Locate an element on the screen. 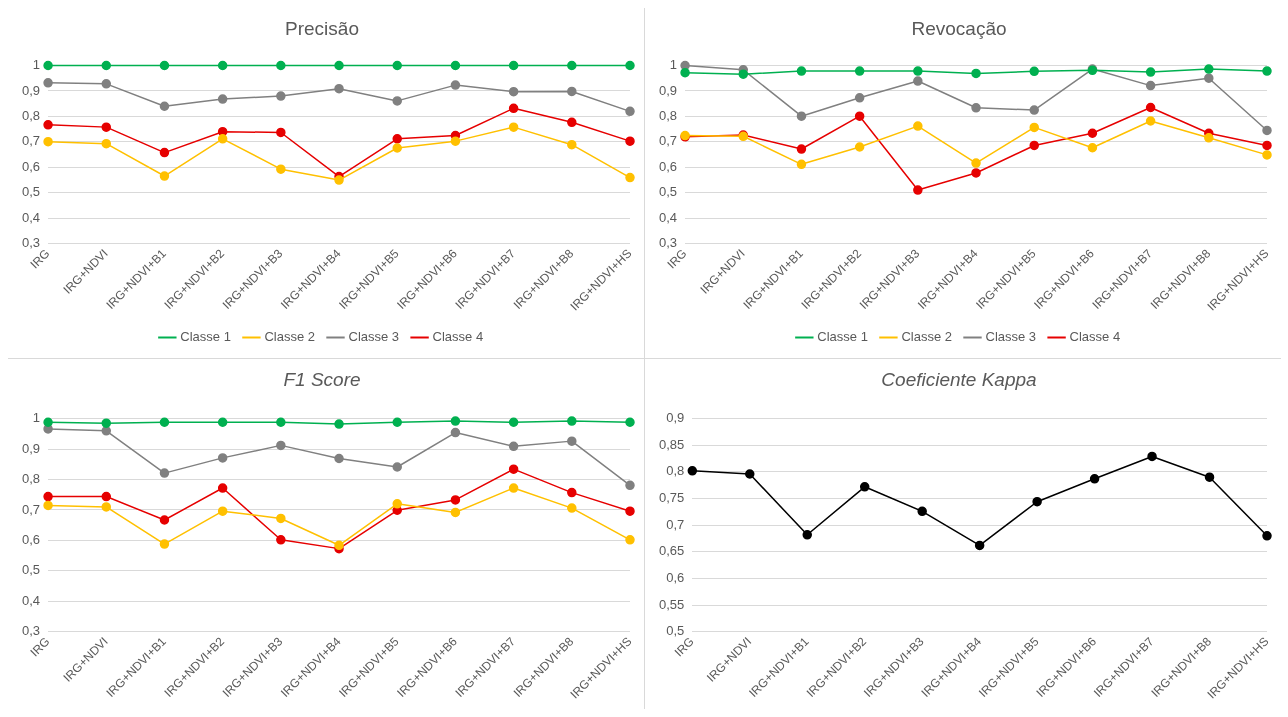 The width and height of the screenshot is (1288, 717). y-tick-label: 0,85 is located at coordinates (671, 444).